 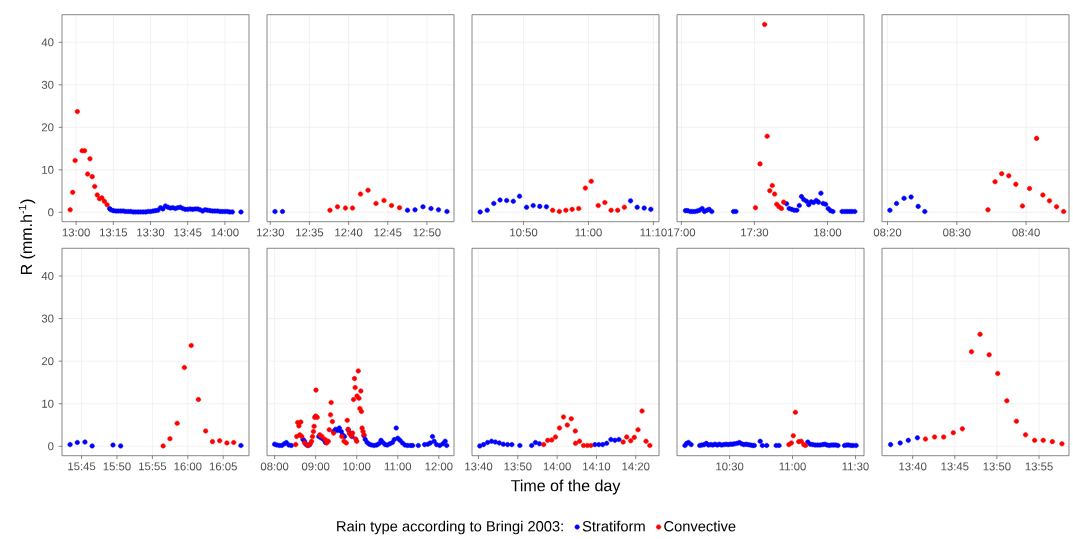 What do you see at coordinates (828, 232) in the screenshot?
I see `x-tick-label: 18:00` at bounding box center [828, 232].